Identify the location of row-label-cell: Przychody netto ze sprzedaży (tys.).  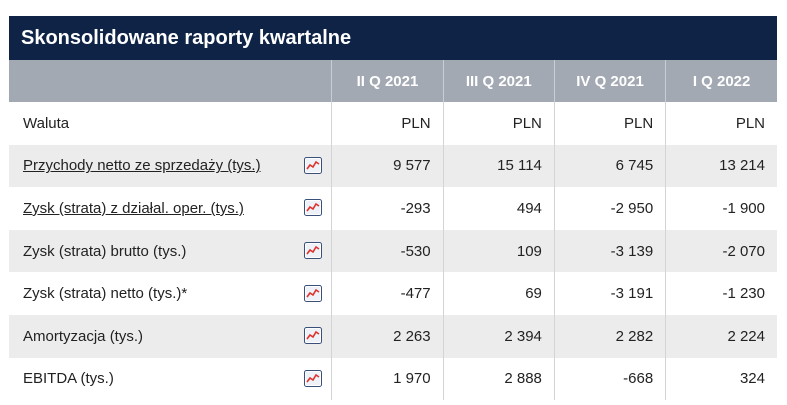
(170, 166).